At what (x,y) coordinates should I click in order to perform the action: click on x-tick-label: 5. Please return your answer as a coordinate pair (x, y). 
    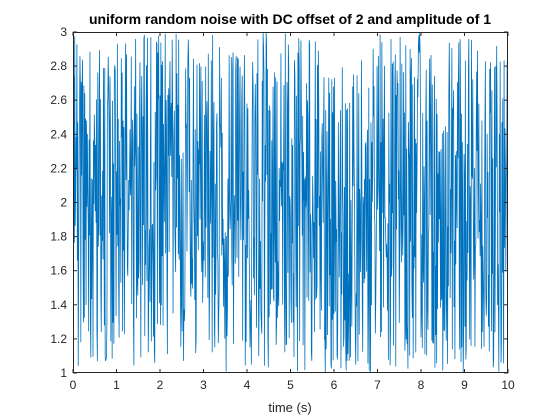
    Looking at the image, I should click on (290, 385).